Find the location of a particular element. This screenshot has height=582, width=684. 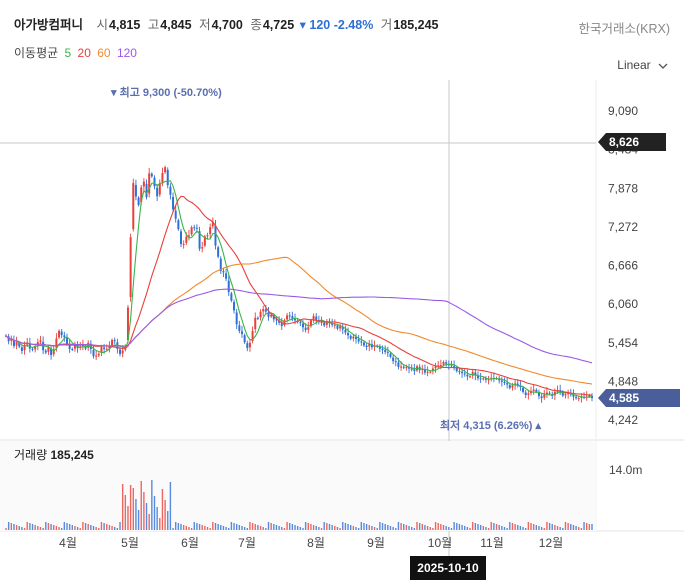

y-tick-label: 6,060 is located at coordinates (623, 304).